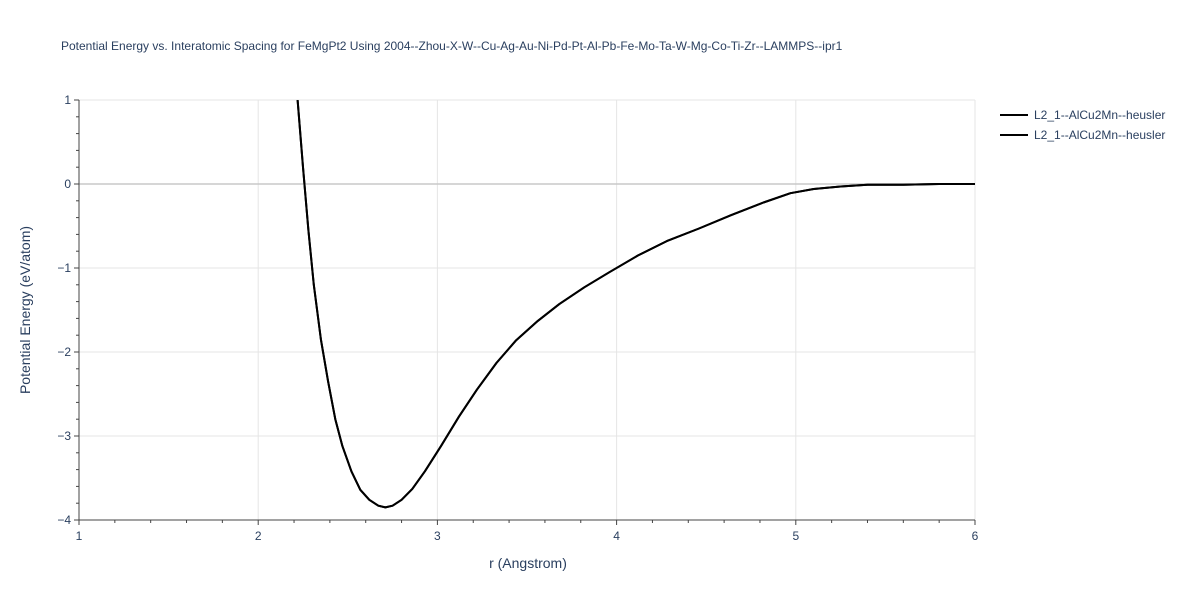  Describe the element at coordinates (975, 536) in the screenshot. I see `x-tick-label: 6` at that location.